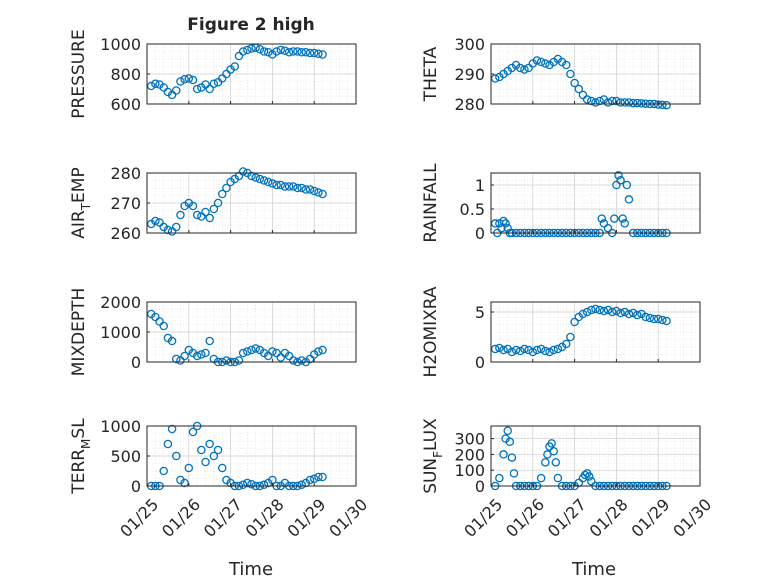 The width and height of the screenshot is (778, 583). Describe the element at coordinates (561, 74) in the screenshot. I see `subplot-theta: 280 290 300 THETA` at that location.